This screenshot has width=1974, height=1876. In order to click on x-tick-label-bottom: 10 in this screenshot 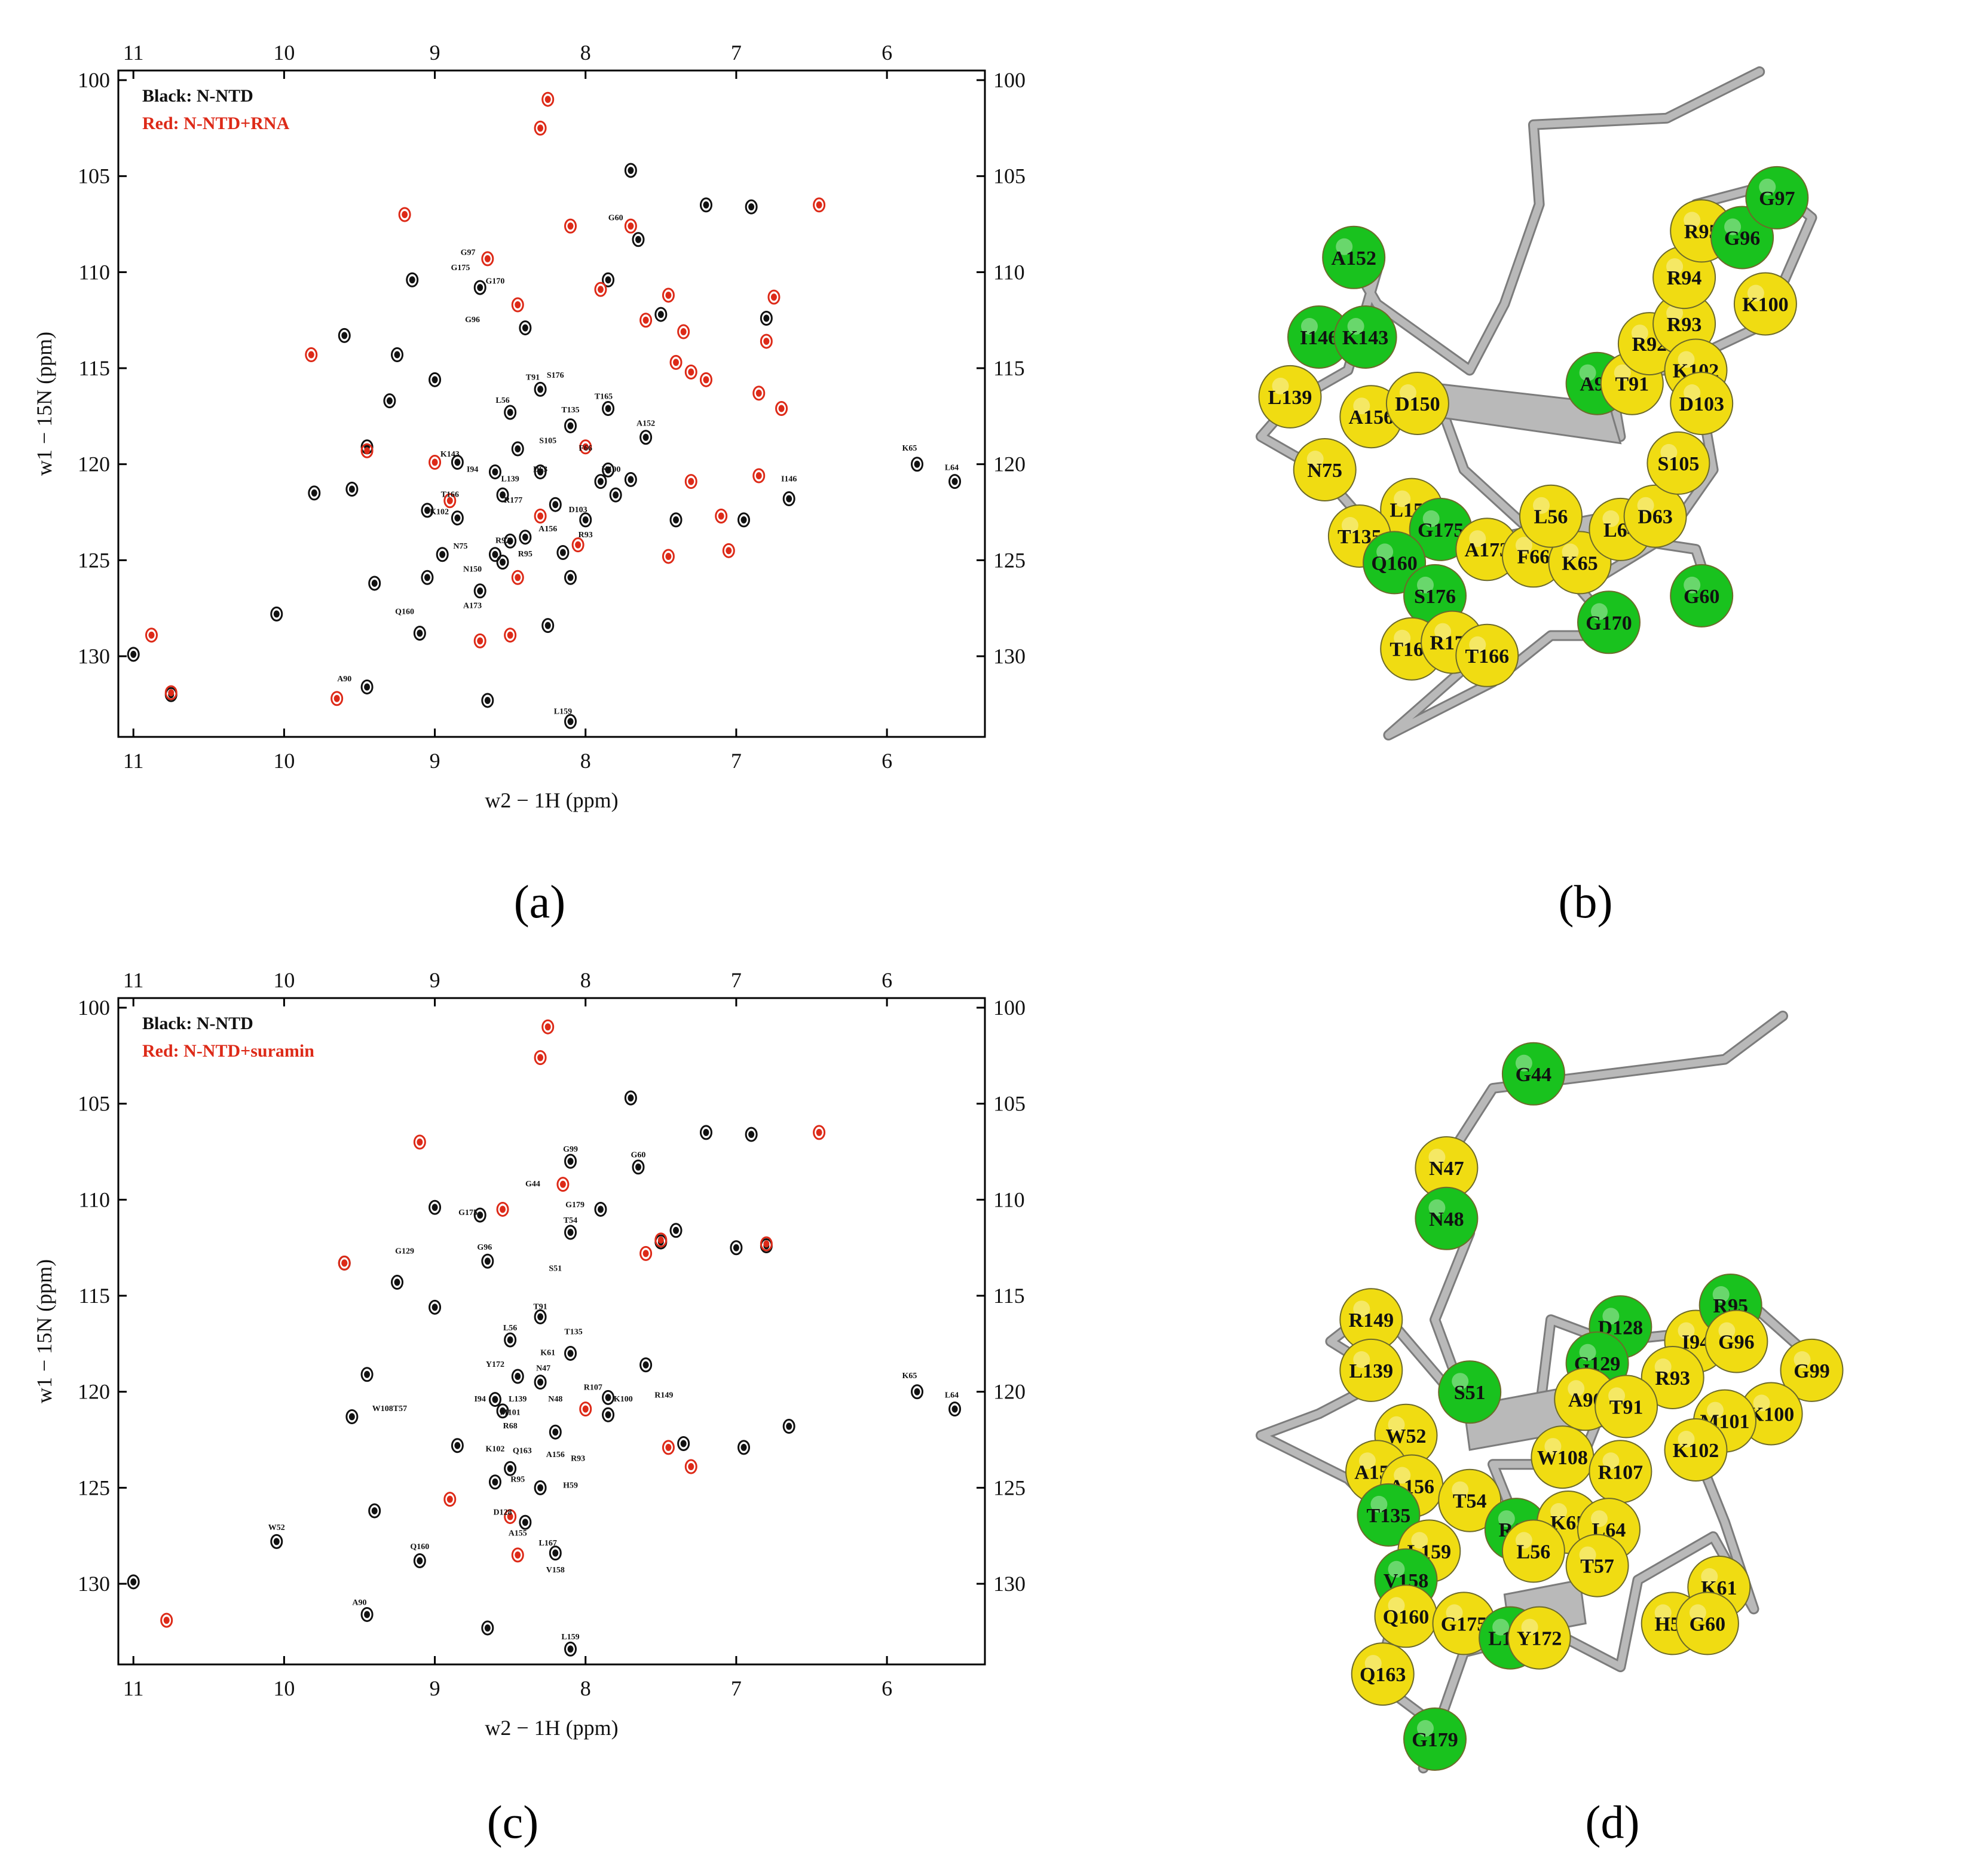, I will do `click(284, 1688)`.